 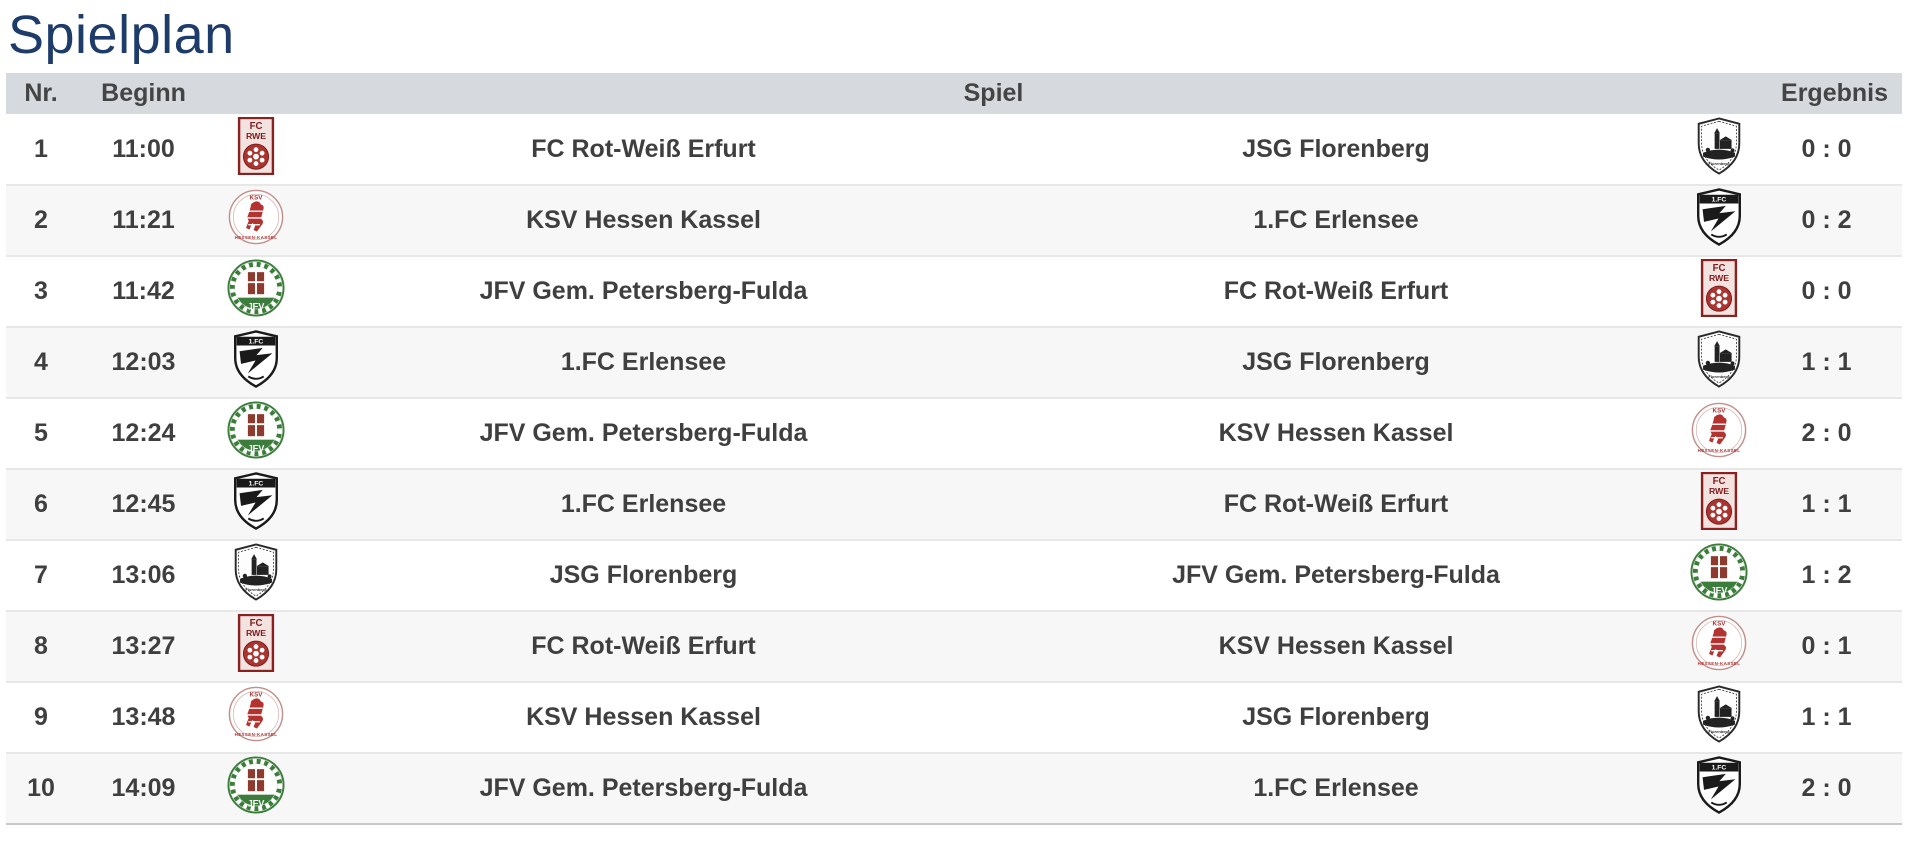 What do you see at coordinates (143, 788) in the screenshot?
I see `match-time: 14:09` at bounding box center [143, 788].